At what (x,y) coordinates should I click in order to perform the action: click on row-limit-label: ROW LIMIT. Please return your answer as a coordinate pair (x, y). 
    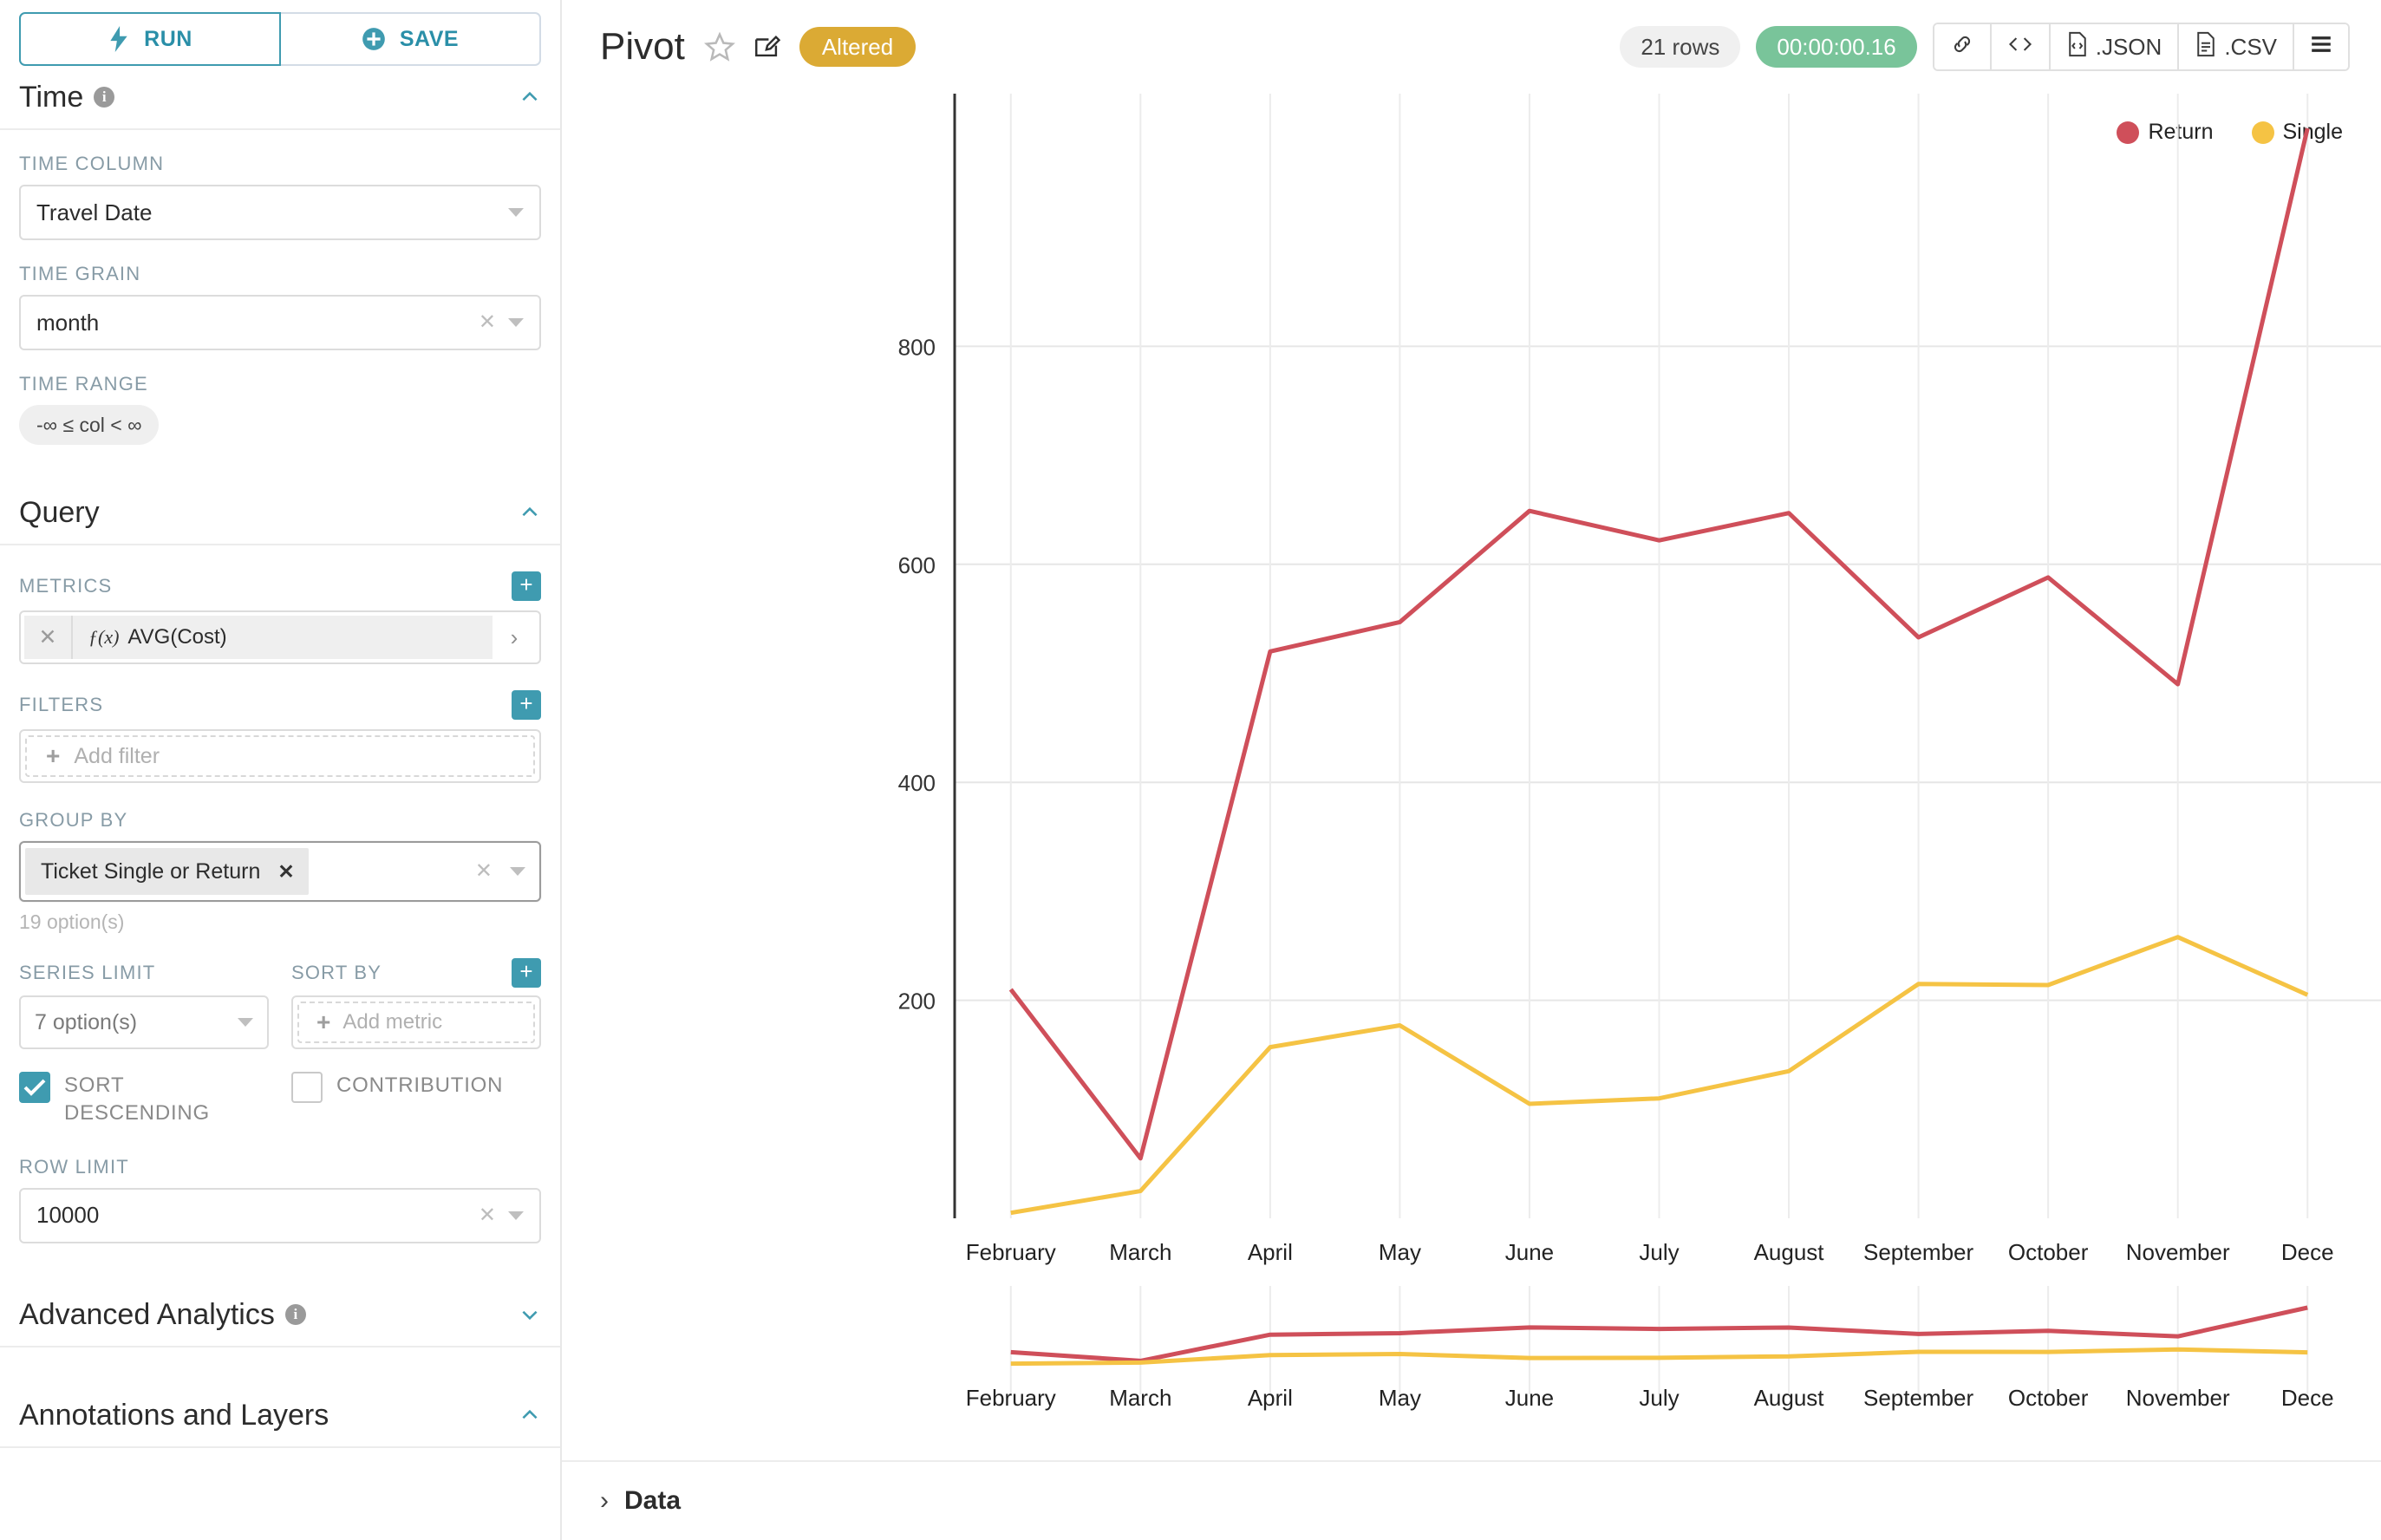
    Looking at the image, I should click on (74, 1166).